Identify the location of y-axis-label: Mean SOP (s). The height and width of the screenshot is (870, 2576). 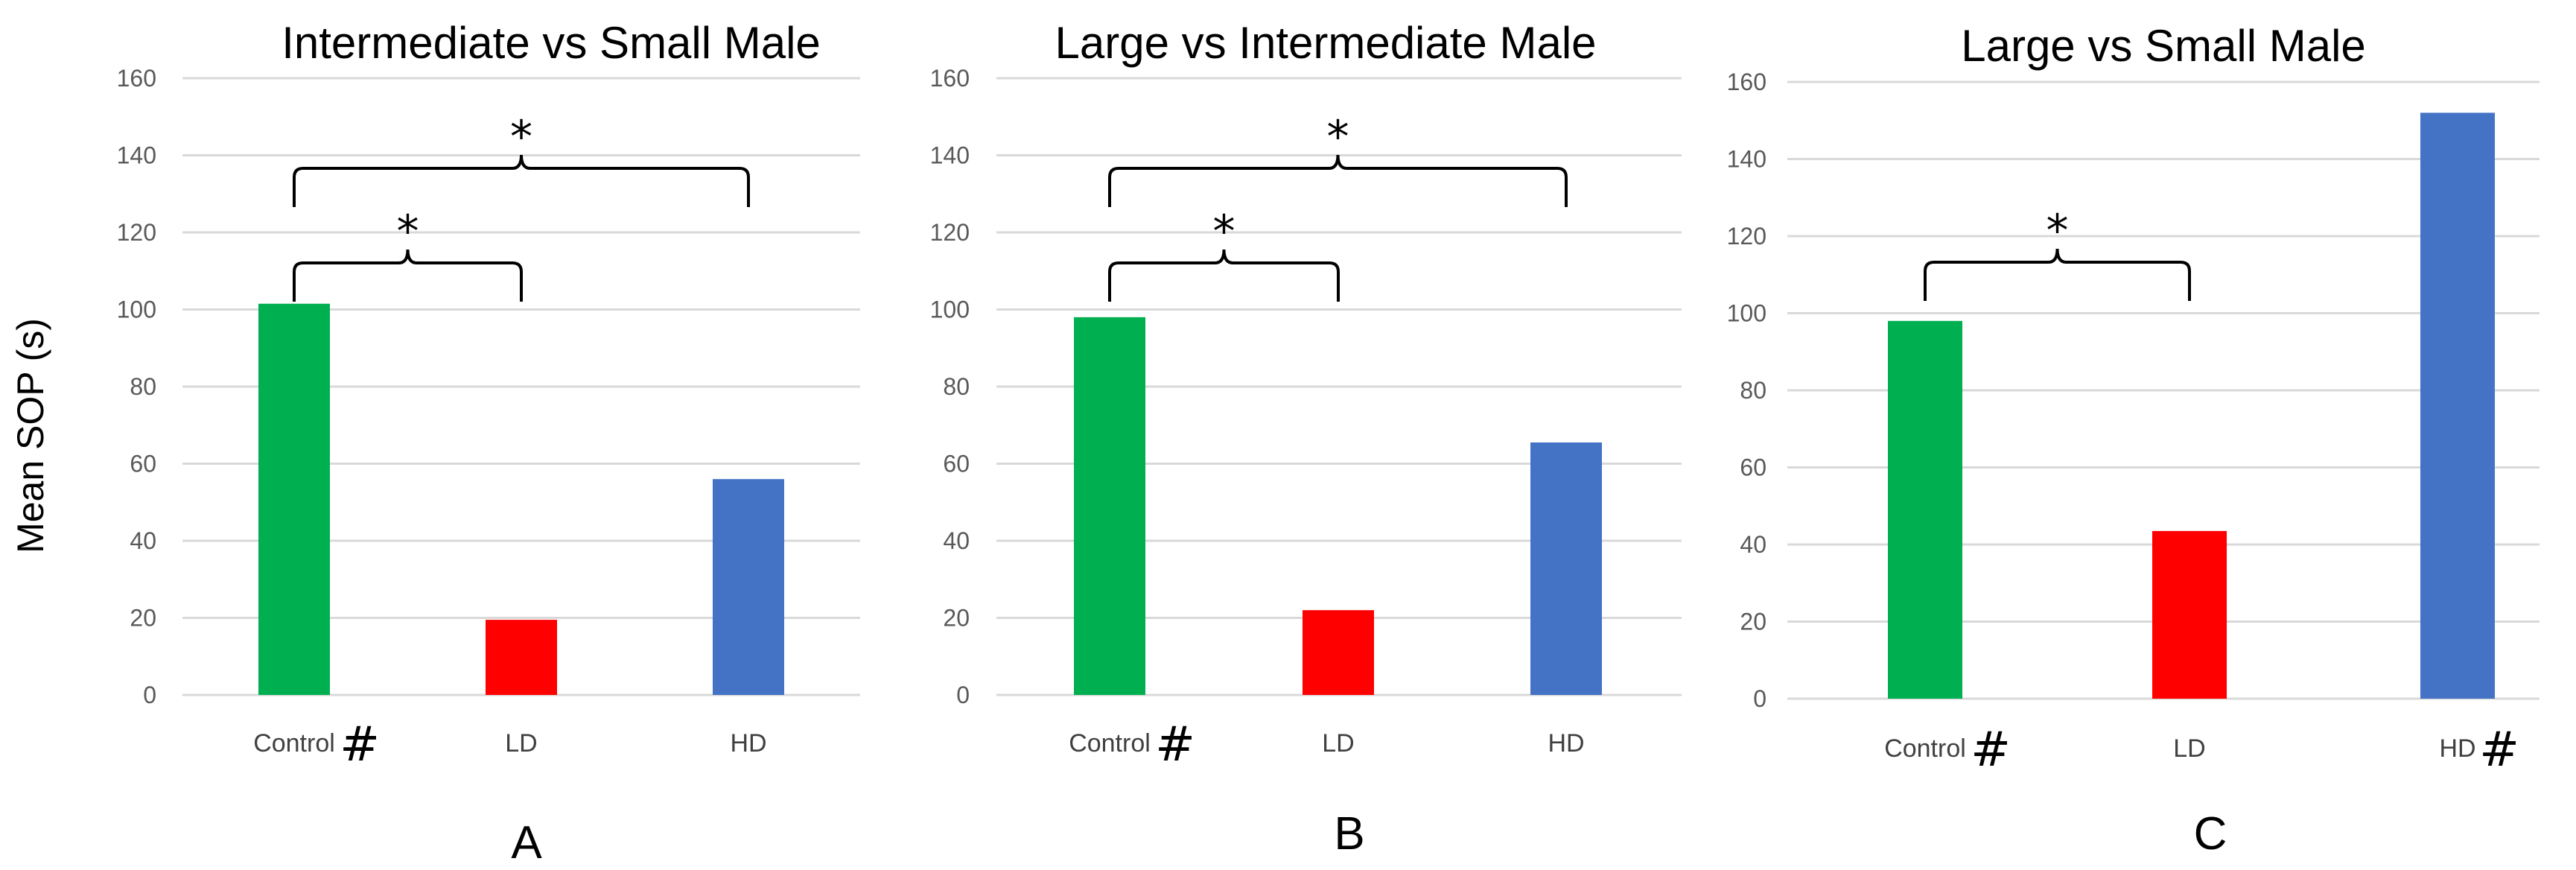
(30, 435).